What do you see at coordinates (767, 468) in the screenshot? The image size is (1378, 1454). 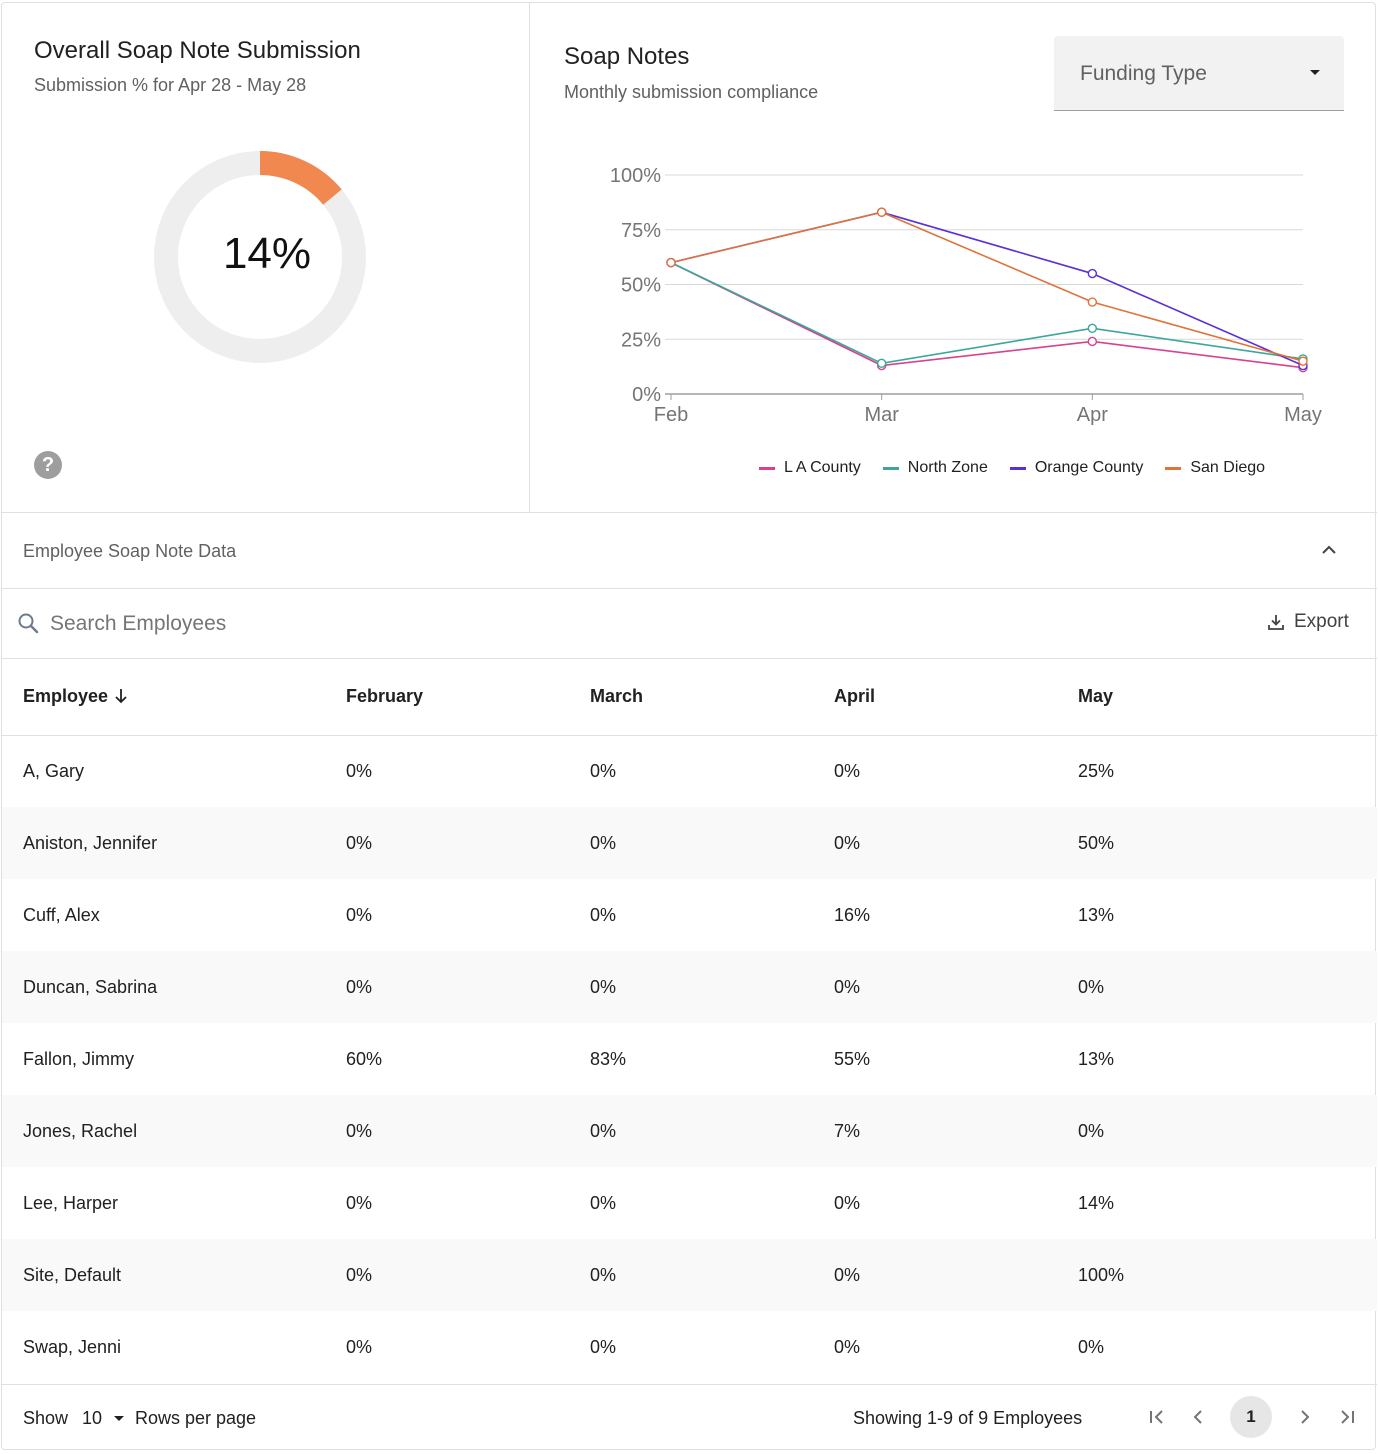 I see `legend-swatch-la-county` at bounding box center [767, 468].